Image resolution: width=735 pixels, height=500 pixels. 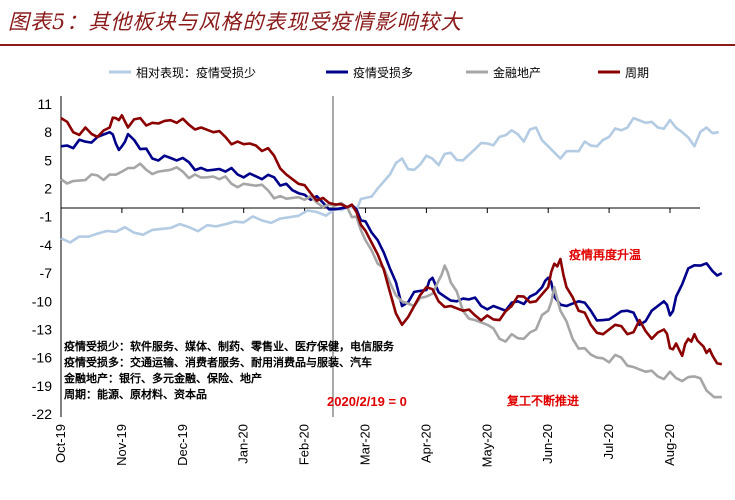 What do you see at coordinates (135, 394) in the screenshot?
I see `note-cyclicals: 周期：能源、原材料、资本品` at bounding box center [135, 394].